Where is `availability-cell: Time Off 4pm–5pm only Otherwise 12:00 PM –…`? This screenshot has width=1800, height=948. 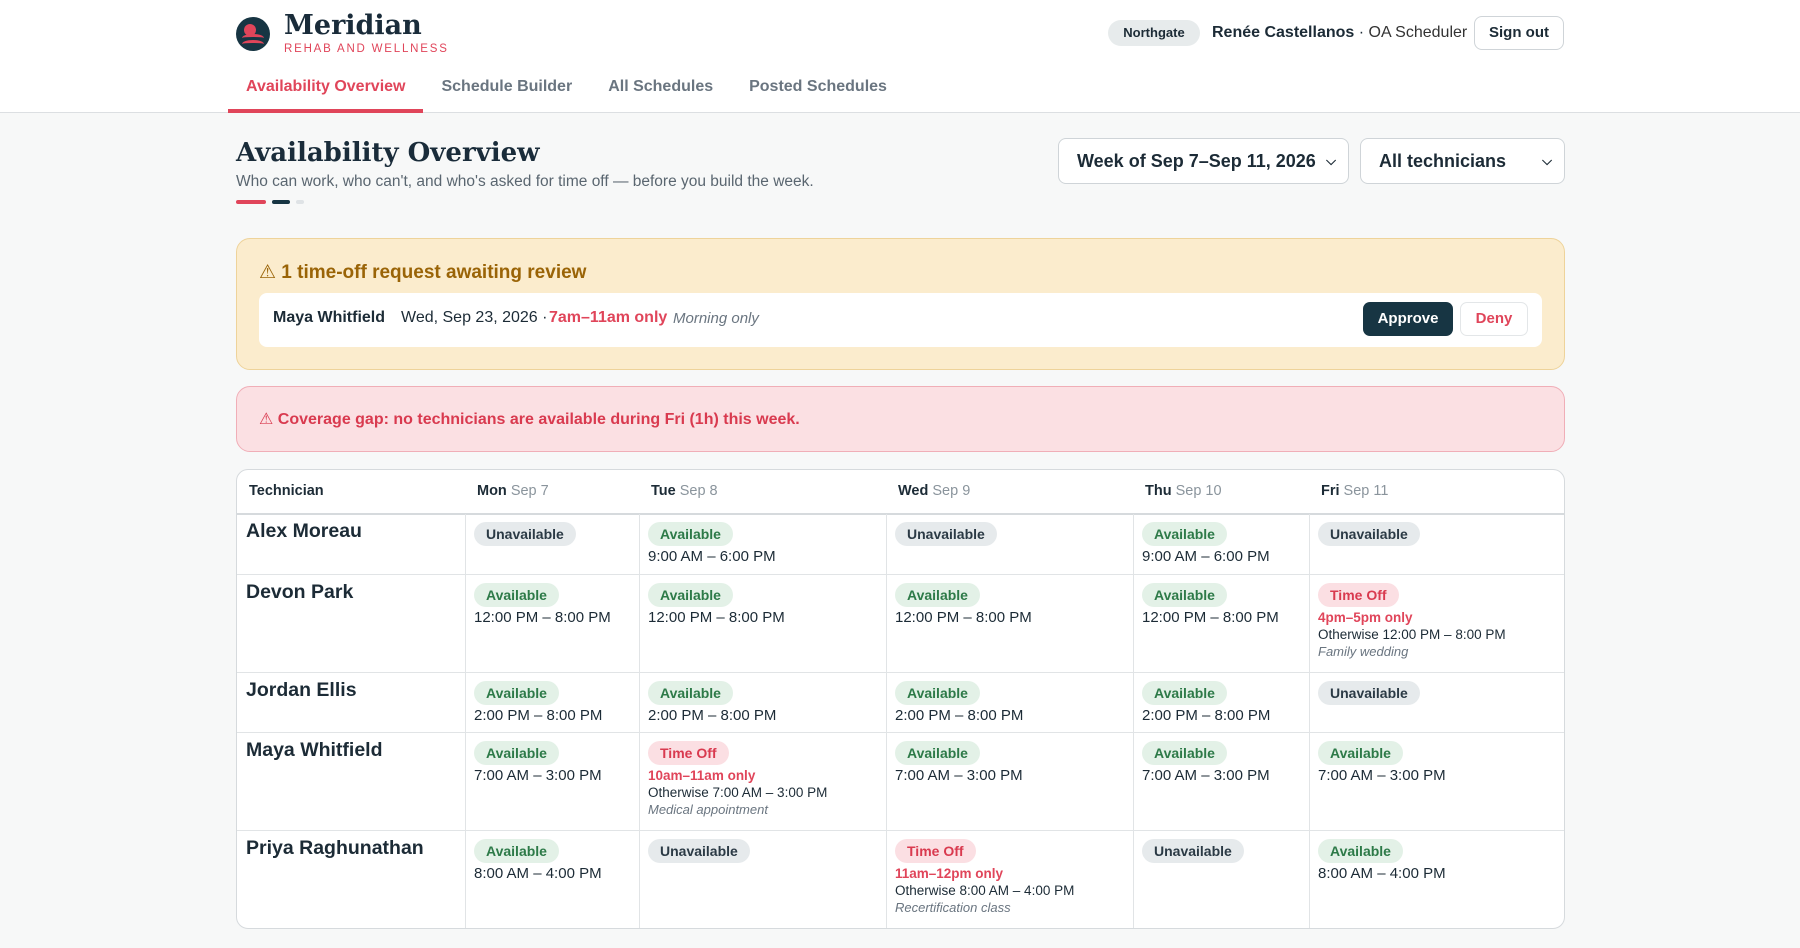 availability-cell: Time Off 4pm–5pm only Otherwise 12:00 PM –… is located at coordinates (1412, 621).